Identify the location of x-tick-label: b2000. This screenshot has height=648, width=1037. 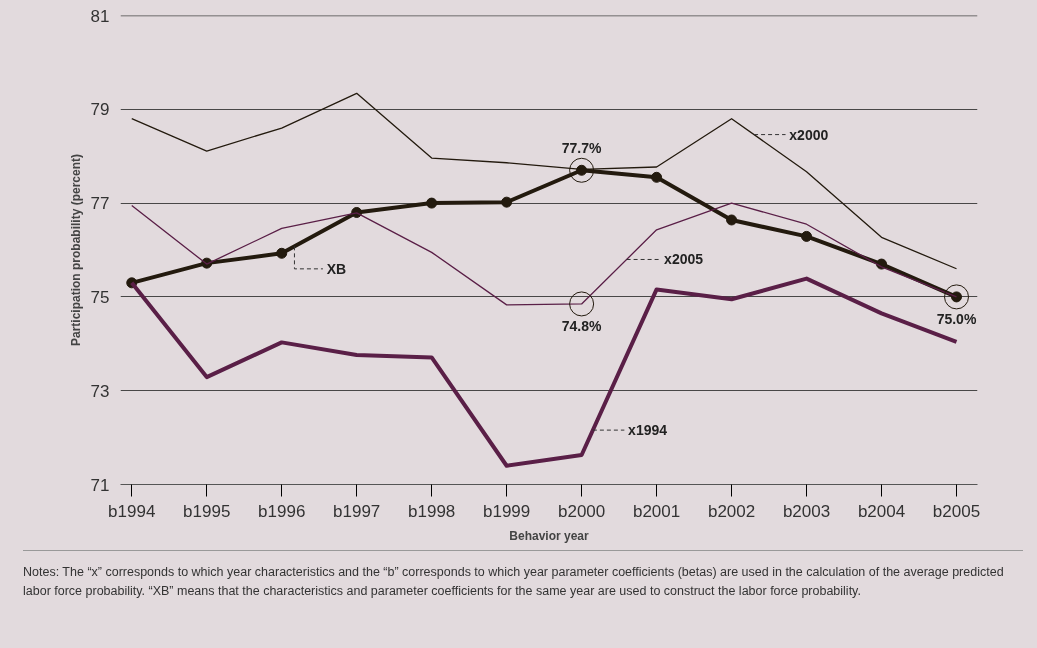
(581, 511).